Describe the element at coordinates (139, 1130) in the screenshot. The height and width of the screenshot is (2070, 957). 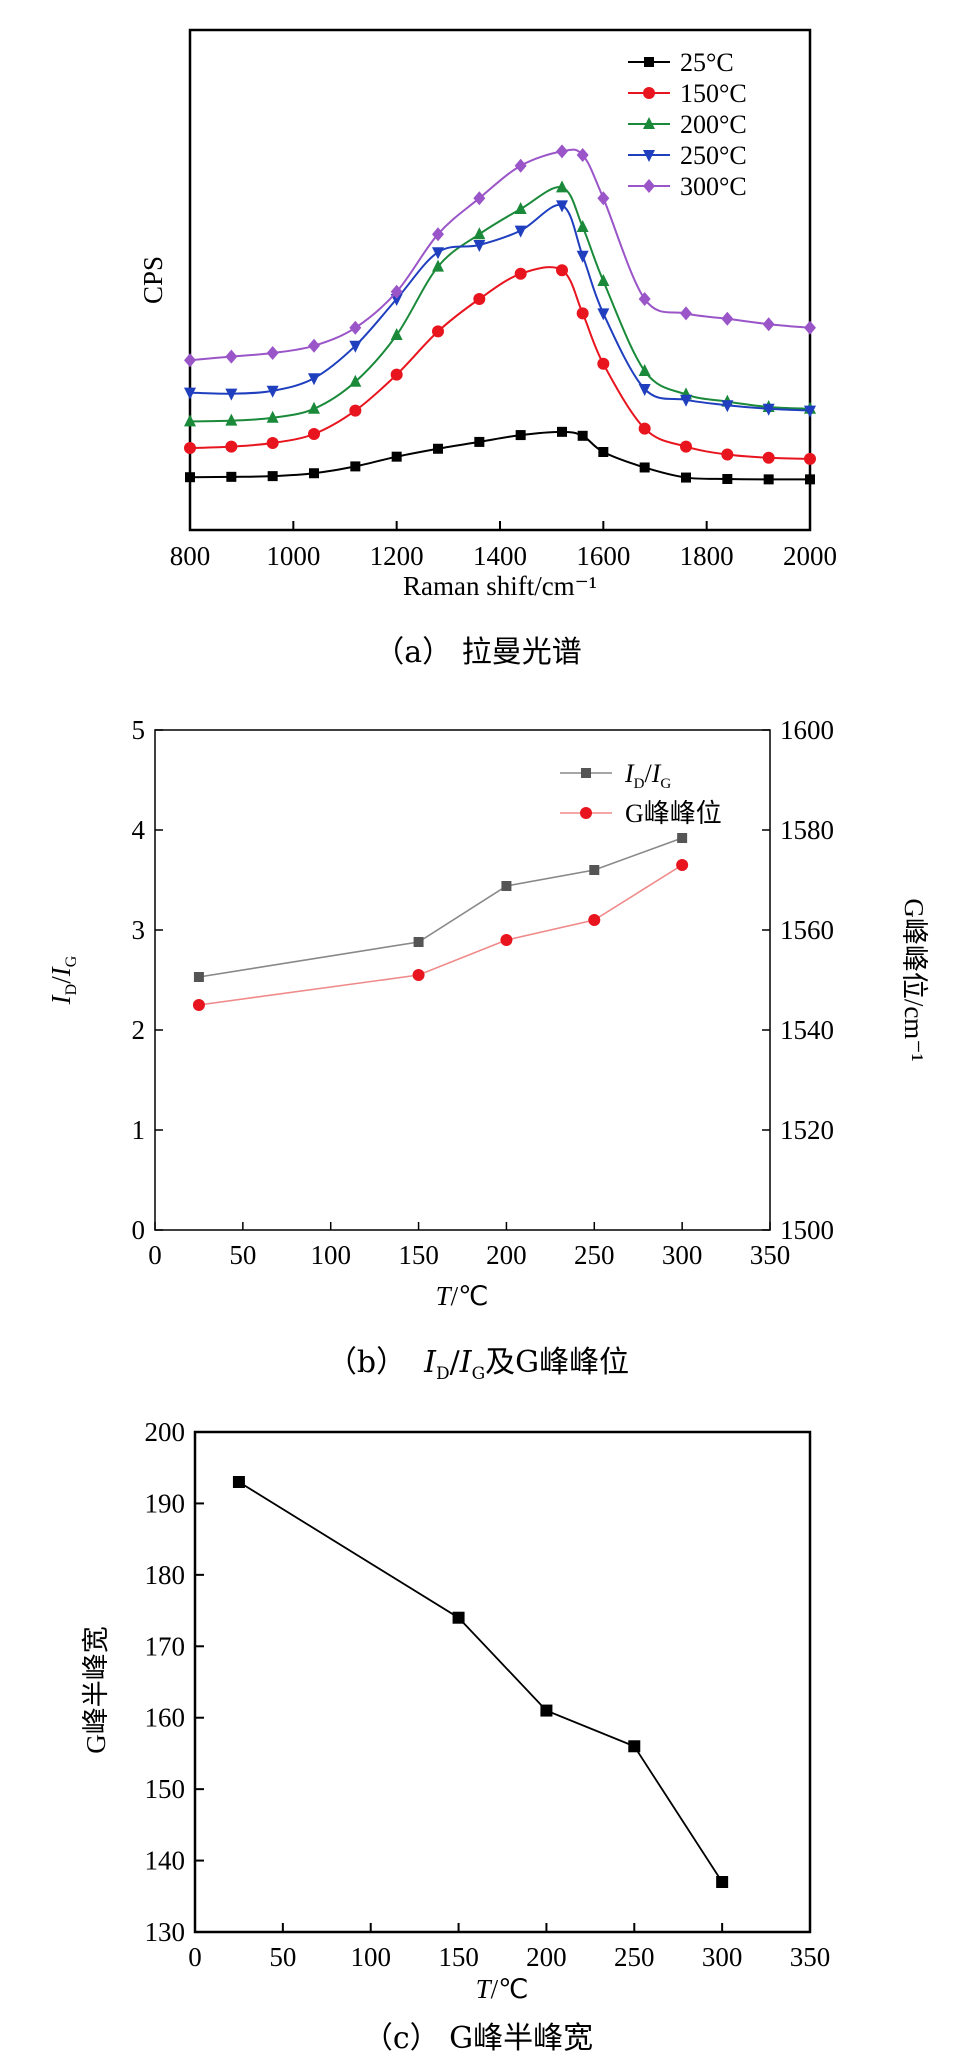
I see `y-tick-label-left-b: 1` at that location.